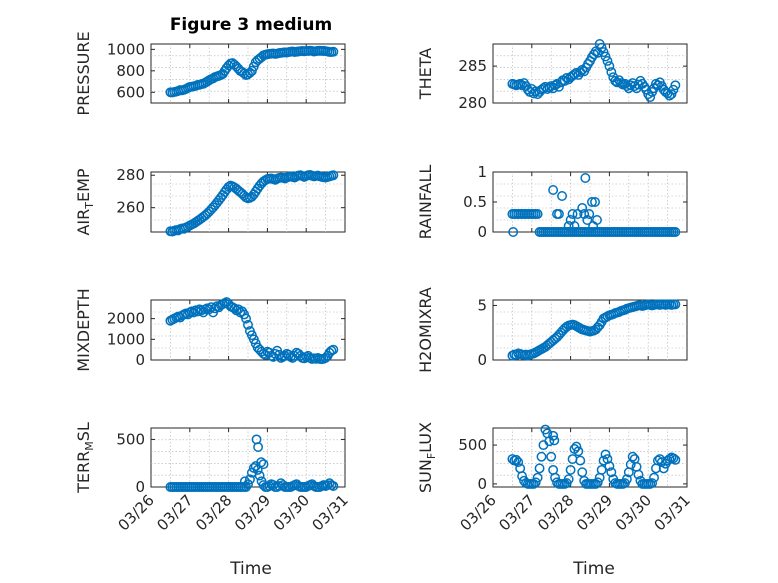  What do you see at coordinates (250, 569) in the screenshot?
I see `x-axis-label-left: Time` at bounding box center [250, 569].